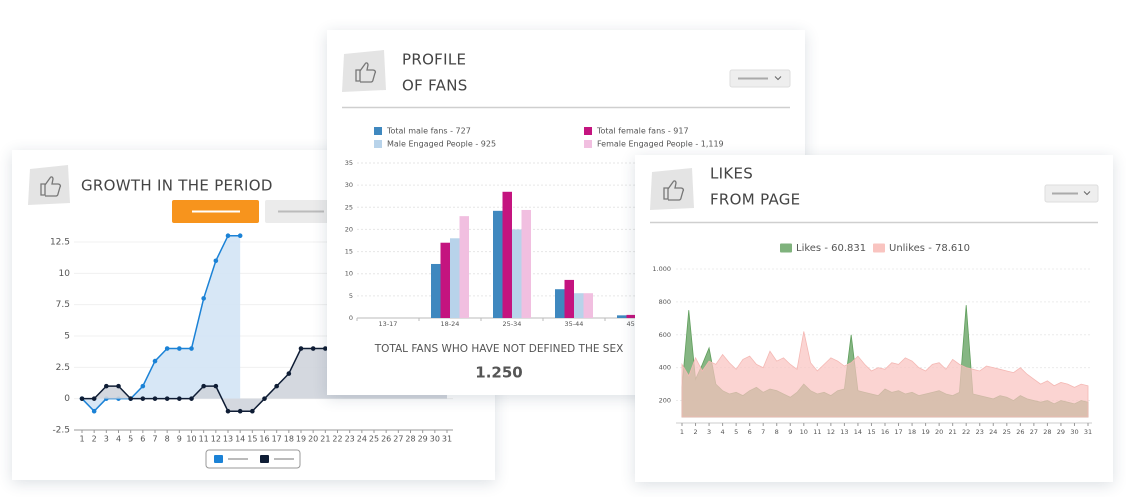 The image size is (1126, 497). I want to click on x-tick-label: 5, so click(736, 432).